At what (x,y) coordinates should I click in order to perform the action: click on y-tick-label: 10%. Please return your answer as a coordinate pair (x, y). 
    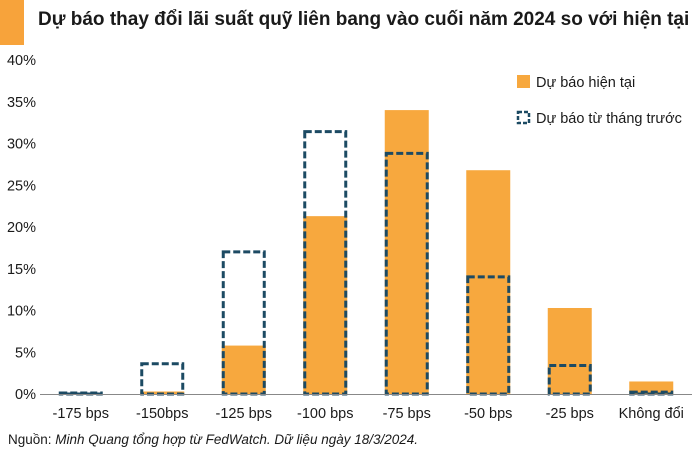
    Looking at the image, I should click on (21, 312).